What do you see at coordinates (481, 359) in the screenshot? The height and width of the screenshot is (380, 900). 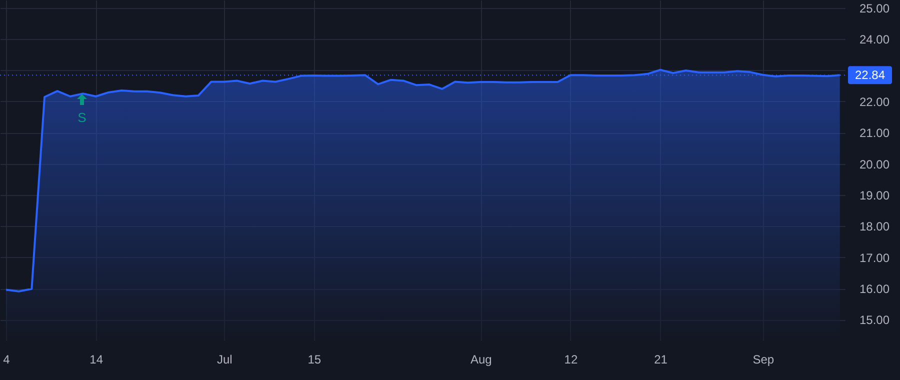 I see `x-tick-label: Aug` at bounding box center [481, 359].